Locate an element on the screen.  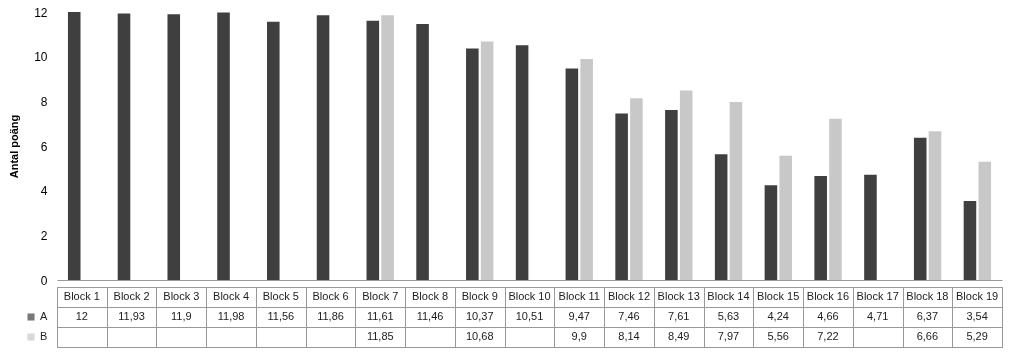
x-tick-label: Block 19 is located at coordinates (977, 296).